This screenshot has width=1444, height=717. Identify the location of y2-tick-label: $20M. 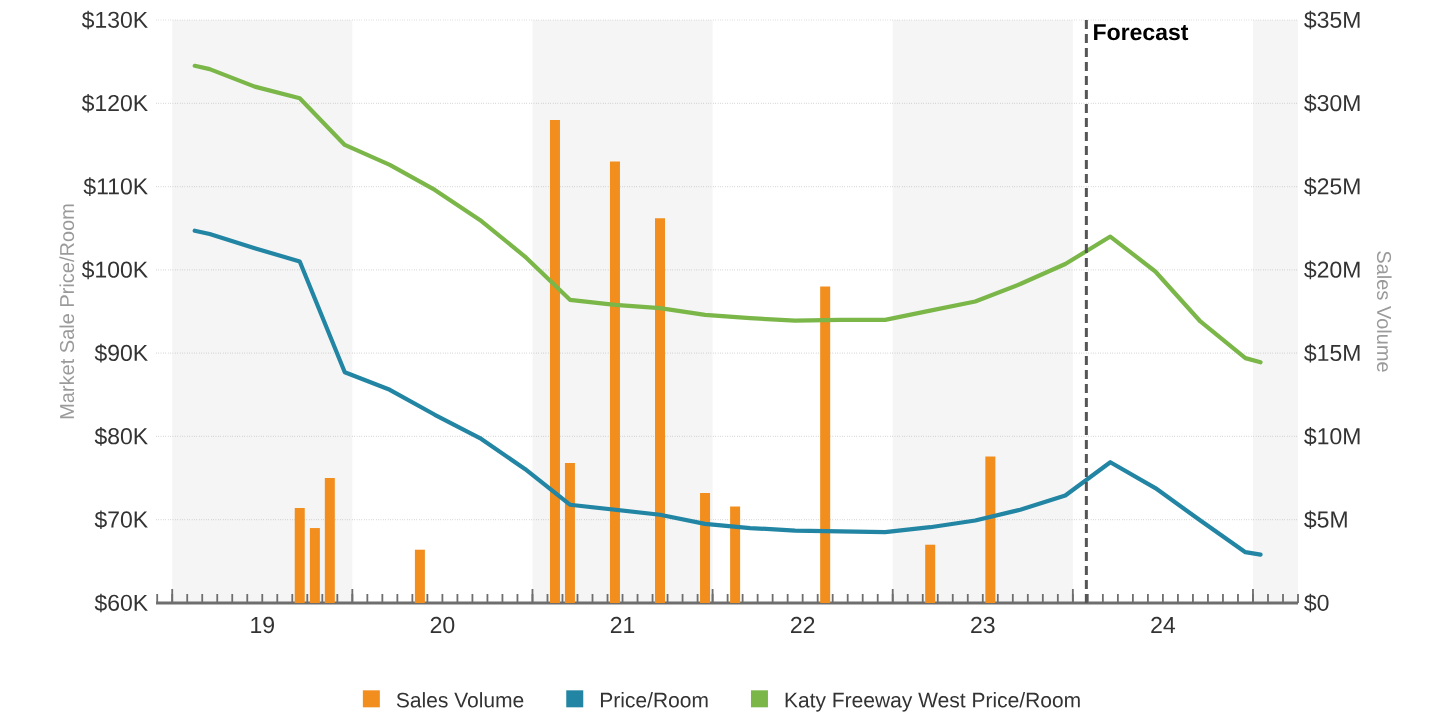
(1332, 270).